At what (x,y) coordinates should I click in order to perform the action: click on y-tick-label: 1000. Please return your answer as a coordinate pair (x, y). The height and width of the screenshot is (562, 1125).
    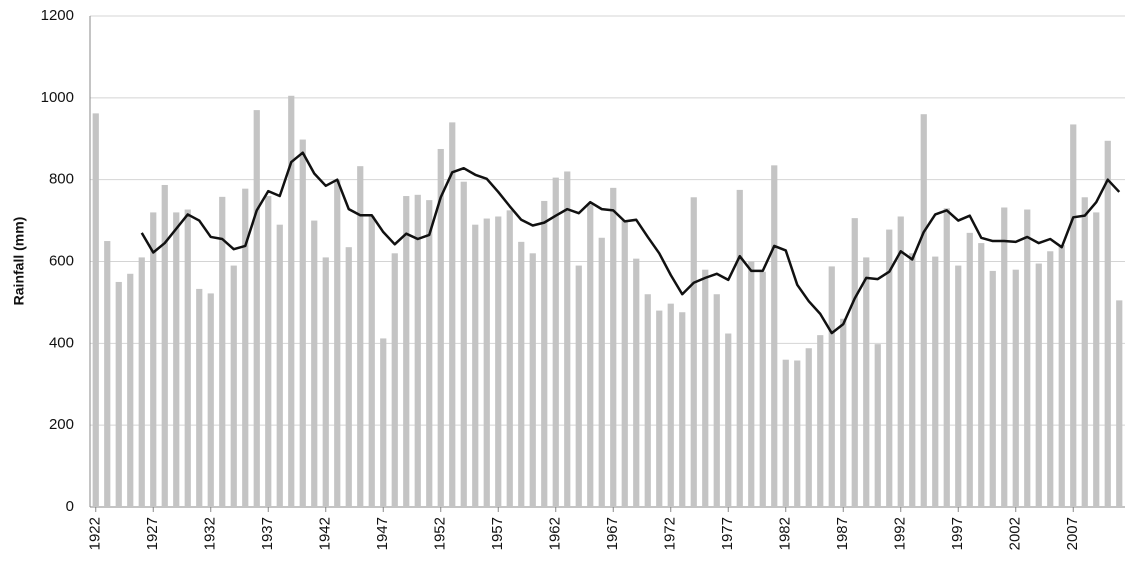
    Looking at the image, I should click on (57, 97).